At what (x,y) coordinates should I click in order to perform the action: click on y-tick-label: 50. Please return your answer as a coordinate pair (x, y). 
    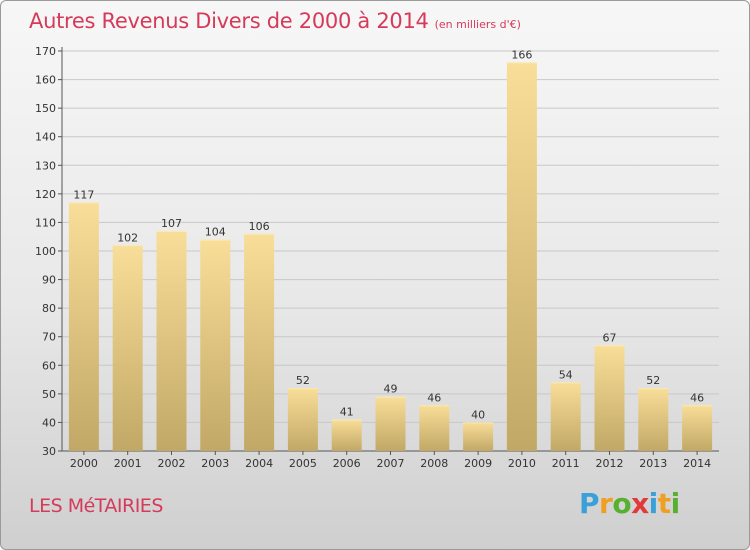
    Looking at the image, I should click on (49, 394).